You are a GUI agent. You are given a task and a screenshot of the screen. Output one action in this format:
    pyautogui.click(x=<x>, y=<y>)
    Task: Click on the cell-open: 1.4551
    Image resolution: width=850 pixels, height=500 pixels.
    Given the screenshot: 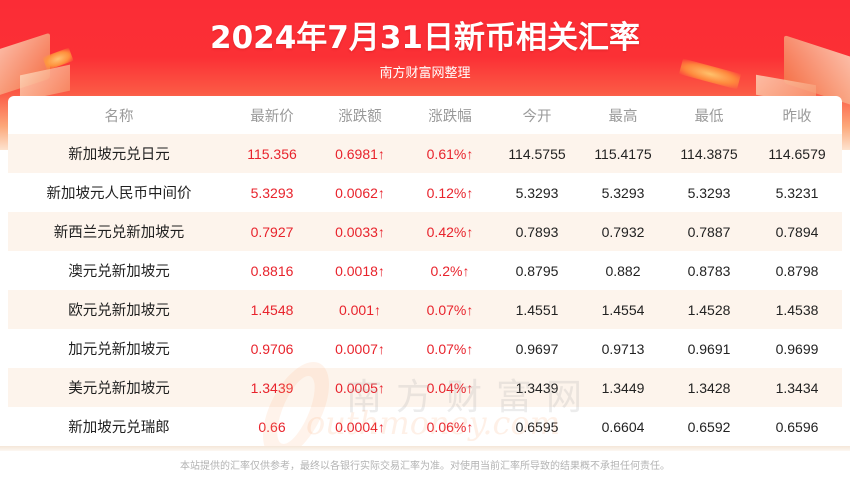 What is the action you would take?
    pyautogui.click(x=537, y=309)
    